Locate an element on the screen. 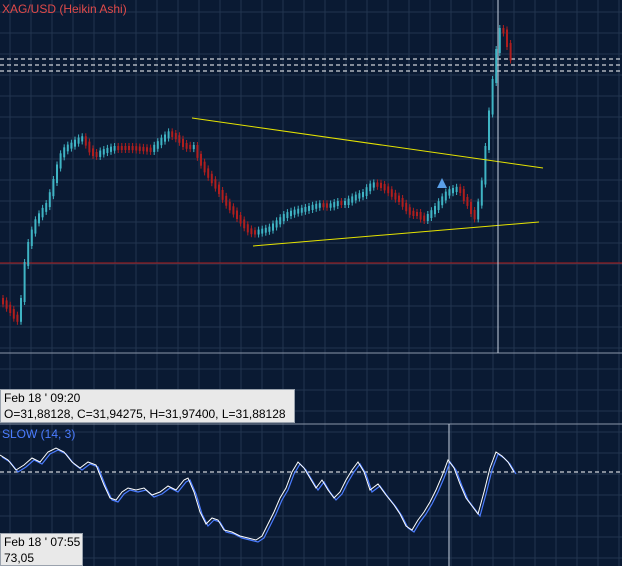  osc-info-box: Feb 18 ' 07:55 73,05 is located at coordinates (41, 549).